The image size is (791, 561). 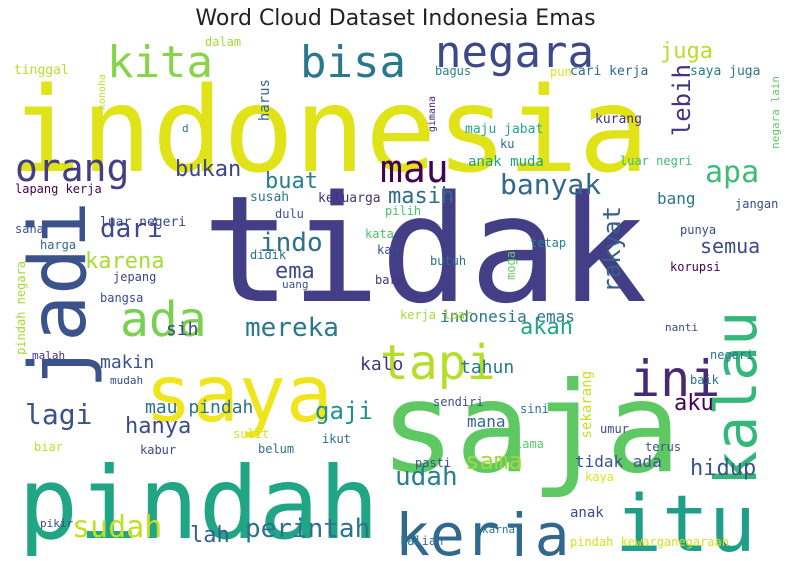 What do you see at coordinates (102, 92) in the screenshot?
I see `word-konoha: konoha` at bounding box center [102, 92].